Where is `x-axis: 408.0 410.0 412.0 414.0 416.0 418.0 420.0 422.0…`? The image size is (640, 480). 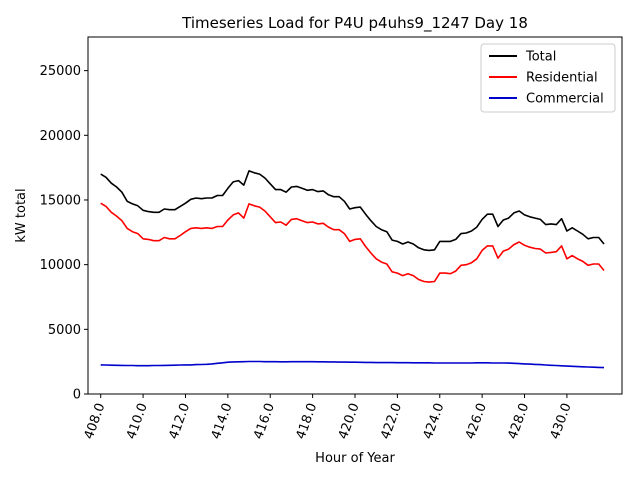
x-axis: 408.0 410.0 412.0 414.0 416.0 418.0 420.0 422.0… is located at coordinates (328, 417).